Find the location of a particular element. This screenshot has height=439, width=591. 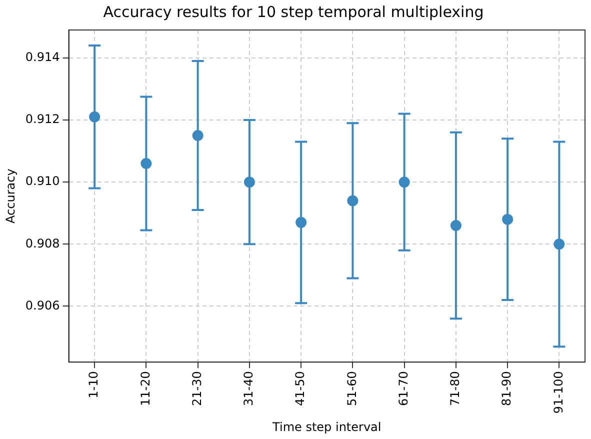

x-tick-label: 1-10 is located at coordinates (93, 384).